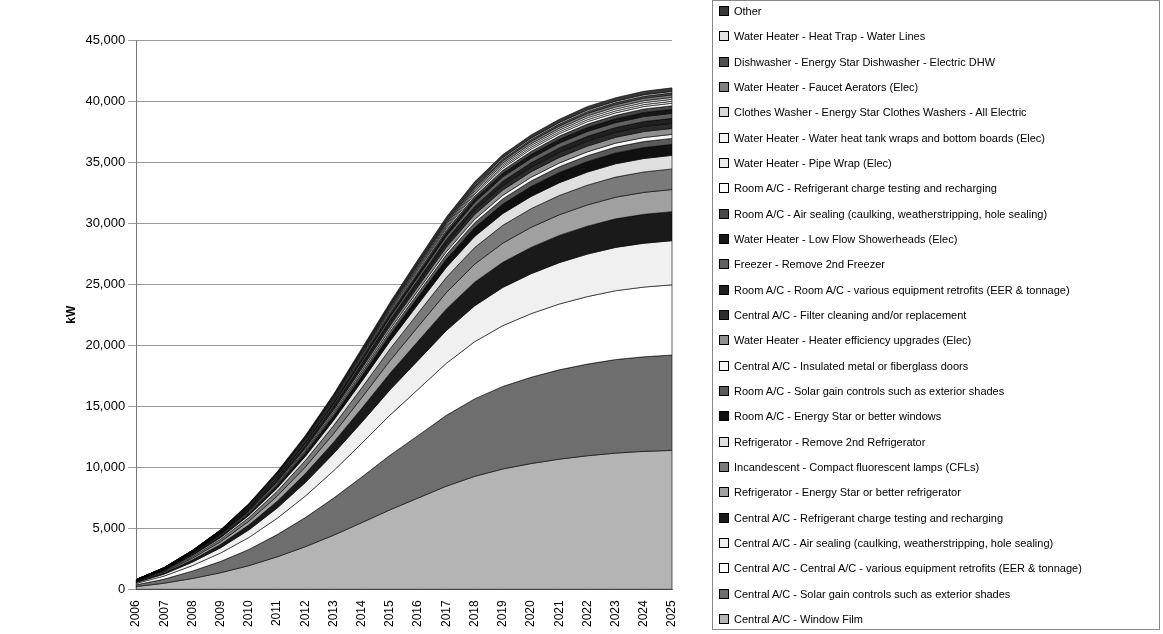  What do you see at coordinates (304, 613) in the screenshot?
I see `x-tick-label: 2012` at bounding box center [304, 613].